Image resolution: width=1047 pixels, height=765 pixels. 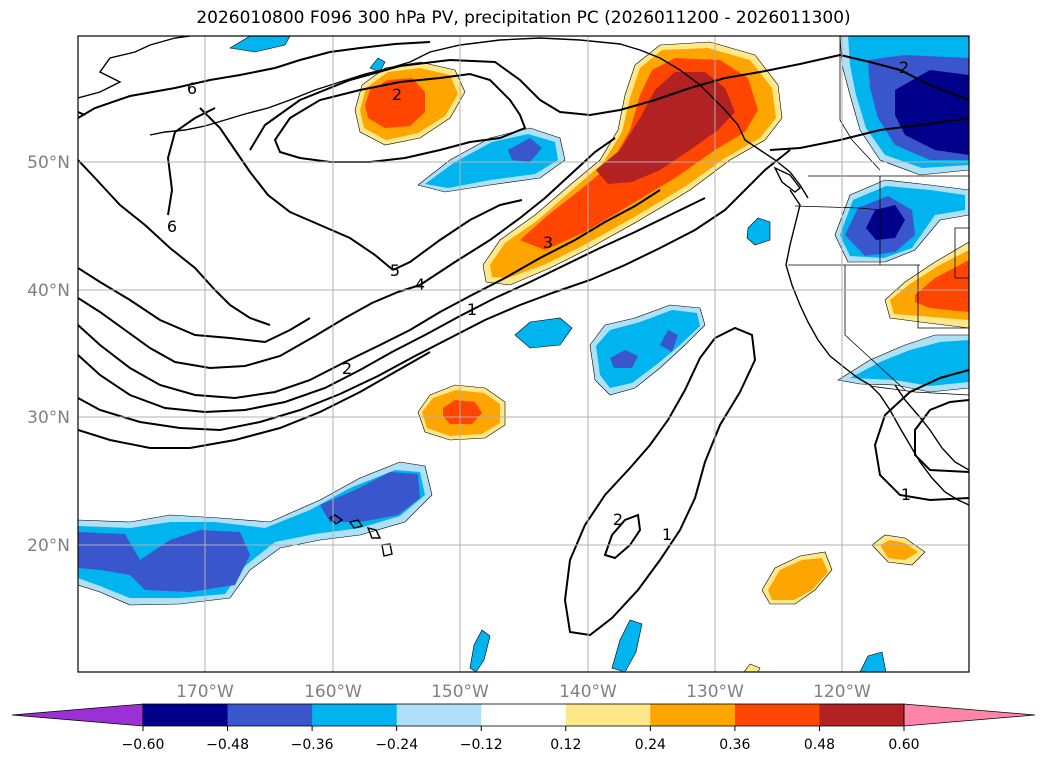 I want to click on precip-negative-region-aleutian, so click(x=260, y=44).